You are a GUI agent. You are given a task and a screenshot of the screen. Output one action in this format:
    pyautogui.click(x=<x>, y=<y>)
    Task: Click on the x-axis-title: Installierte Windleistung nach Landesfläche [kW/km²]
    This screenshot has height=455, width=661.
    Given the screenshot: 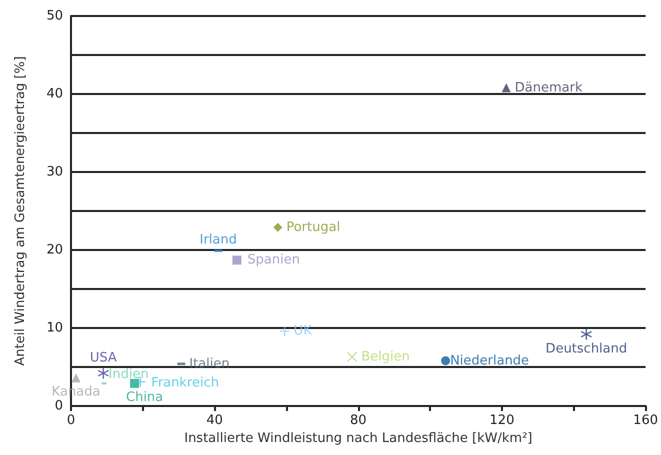 What is the action you would take?
    pyautogui.click(x=358, y=438)
    